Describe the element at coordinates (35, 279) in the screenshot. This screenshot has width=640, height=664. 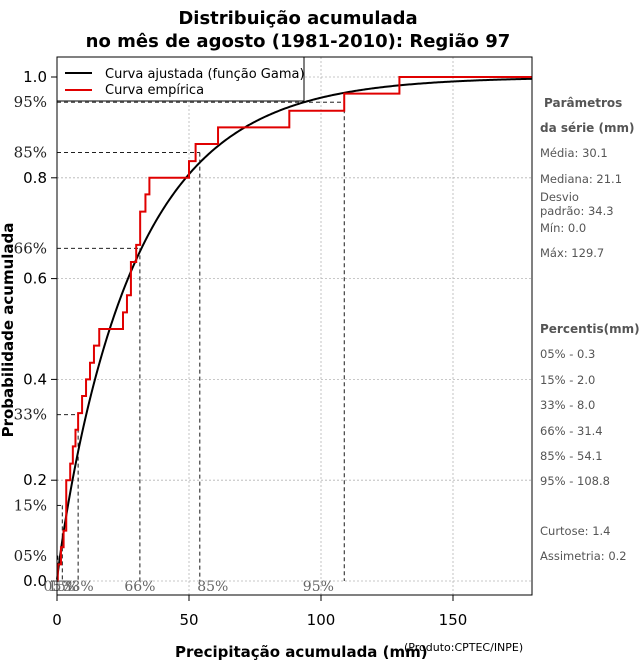
I see `y-tick-label-3: 0.6` at that location.